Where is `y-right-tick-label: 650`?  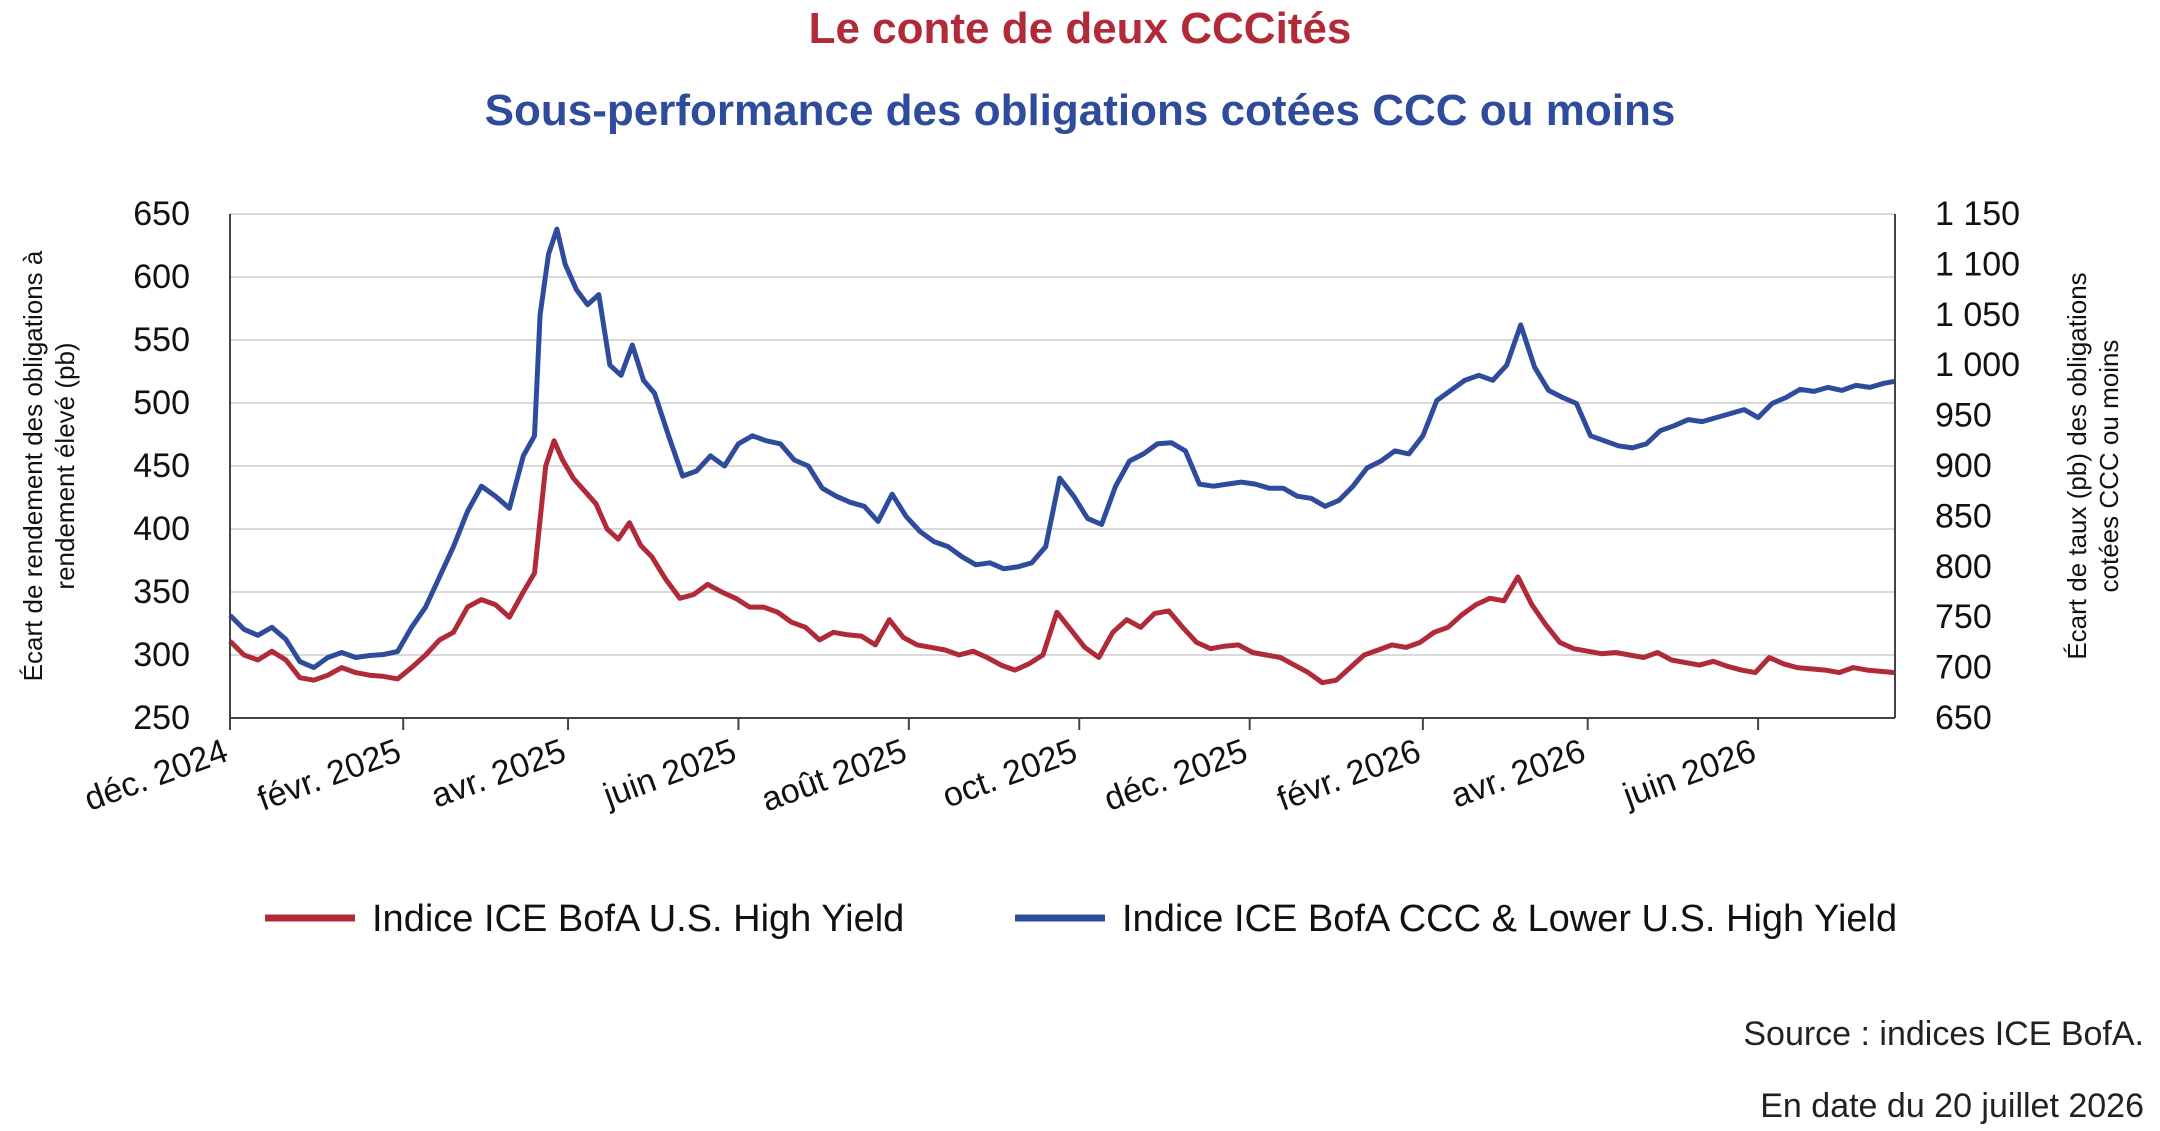 y-right-tick-label: 650 is located at coordinates (1963, 718).